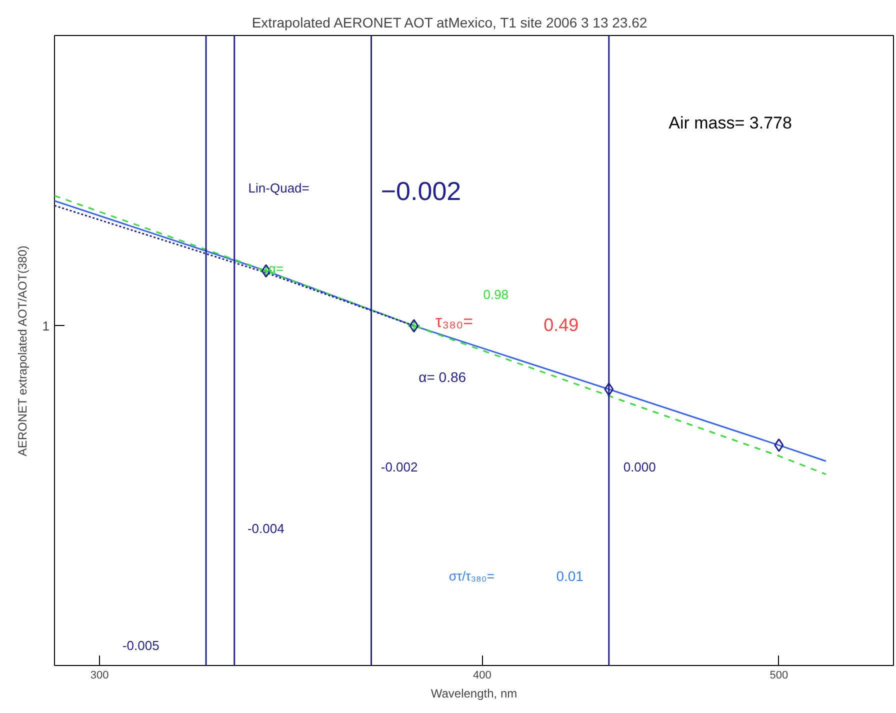  What do you see at coordinates (561, 324) in the screenshot?
I see `annotation: 0.49` at bounding box center [561, 324].